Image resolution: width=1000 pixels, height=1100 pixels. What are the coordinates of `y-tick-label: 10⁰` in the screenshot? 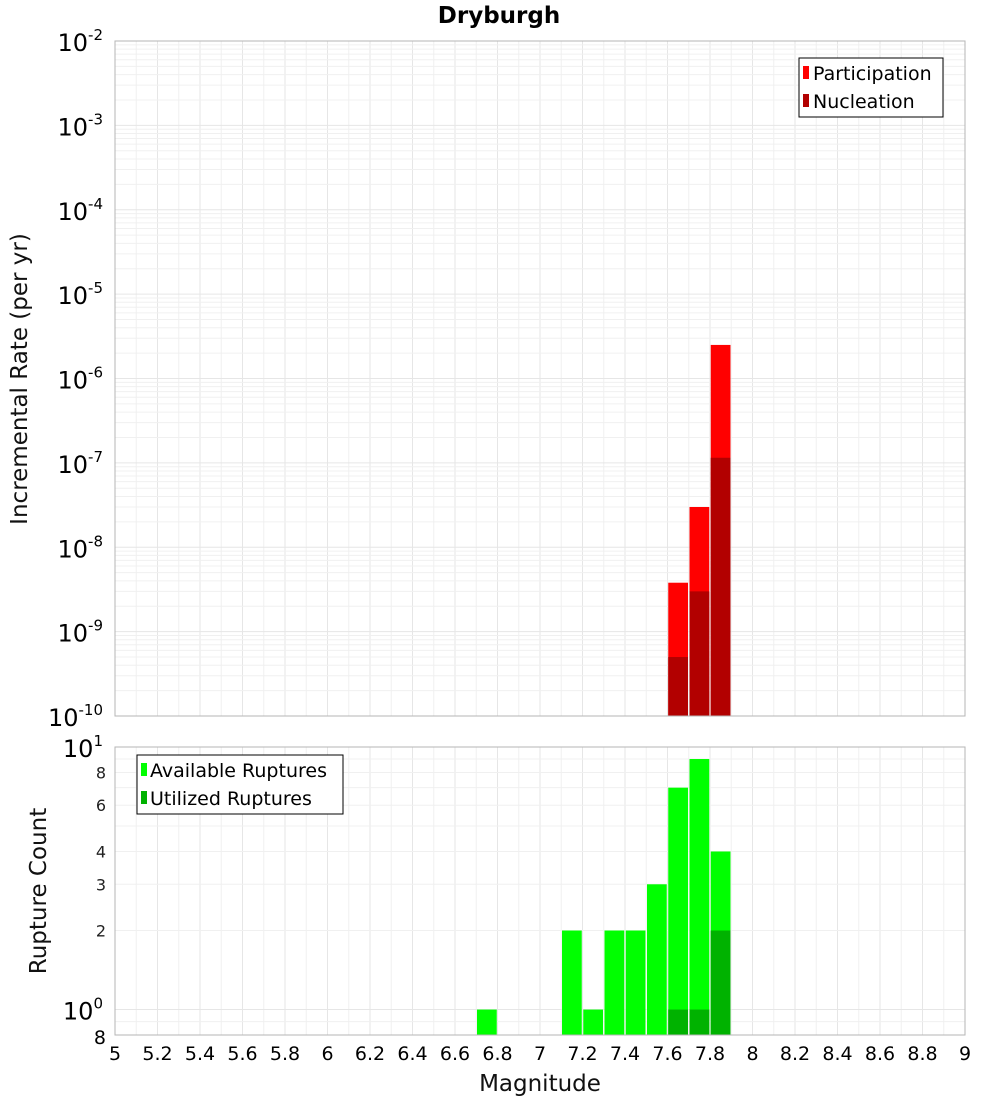 It's located at (83, 1010).